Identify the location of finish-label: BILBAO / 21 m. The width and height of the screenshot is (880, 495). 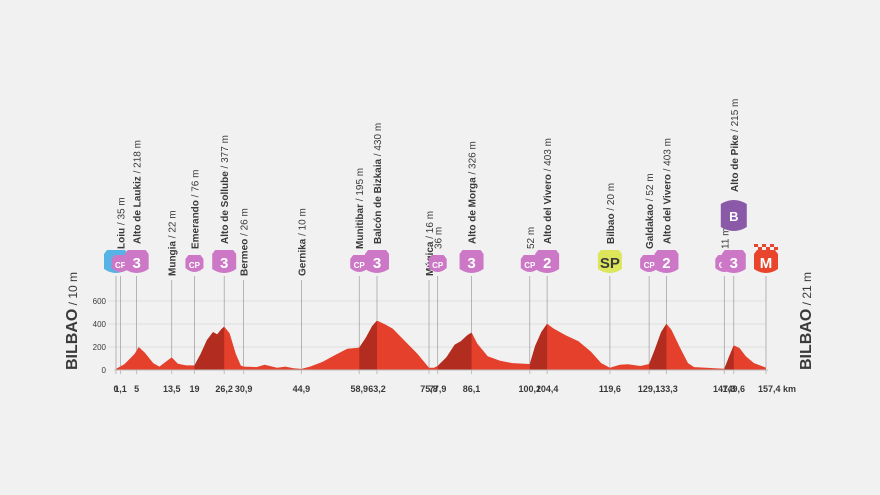
(806, 321).